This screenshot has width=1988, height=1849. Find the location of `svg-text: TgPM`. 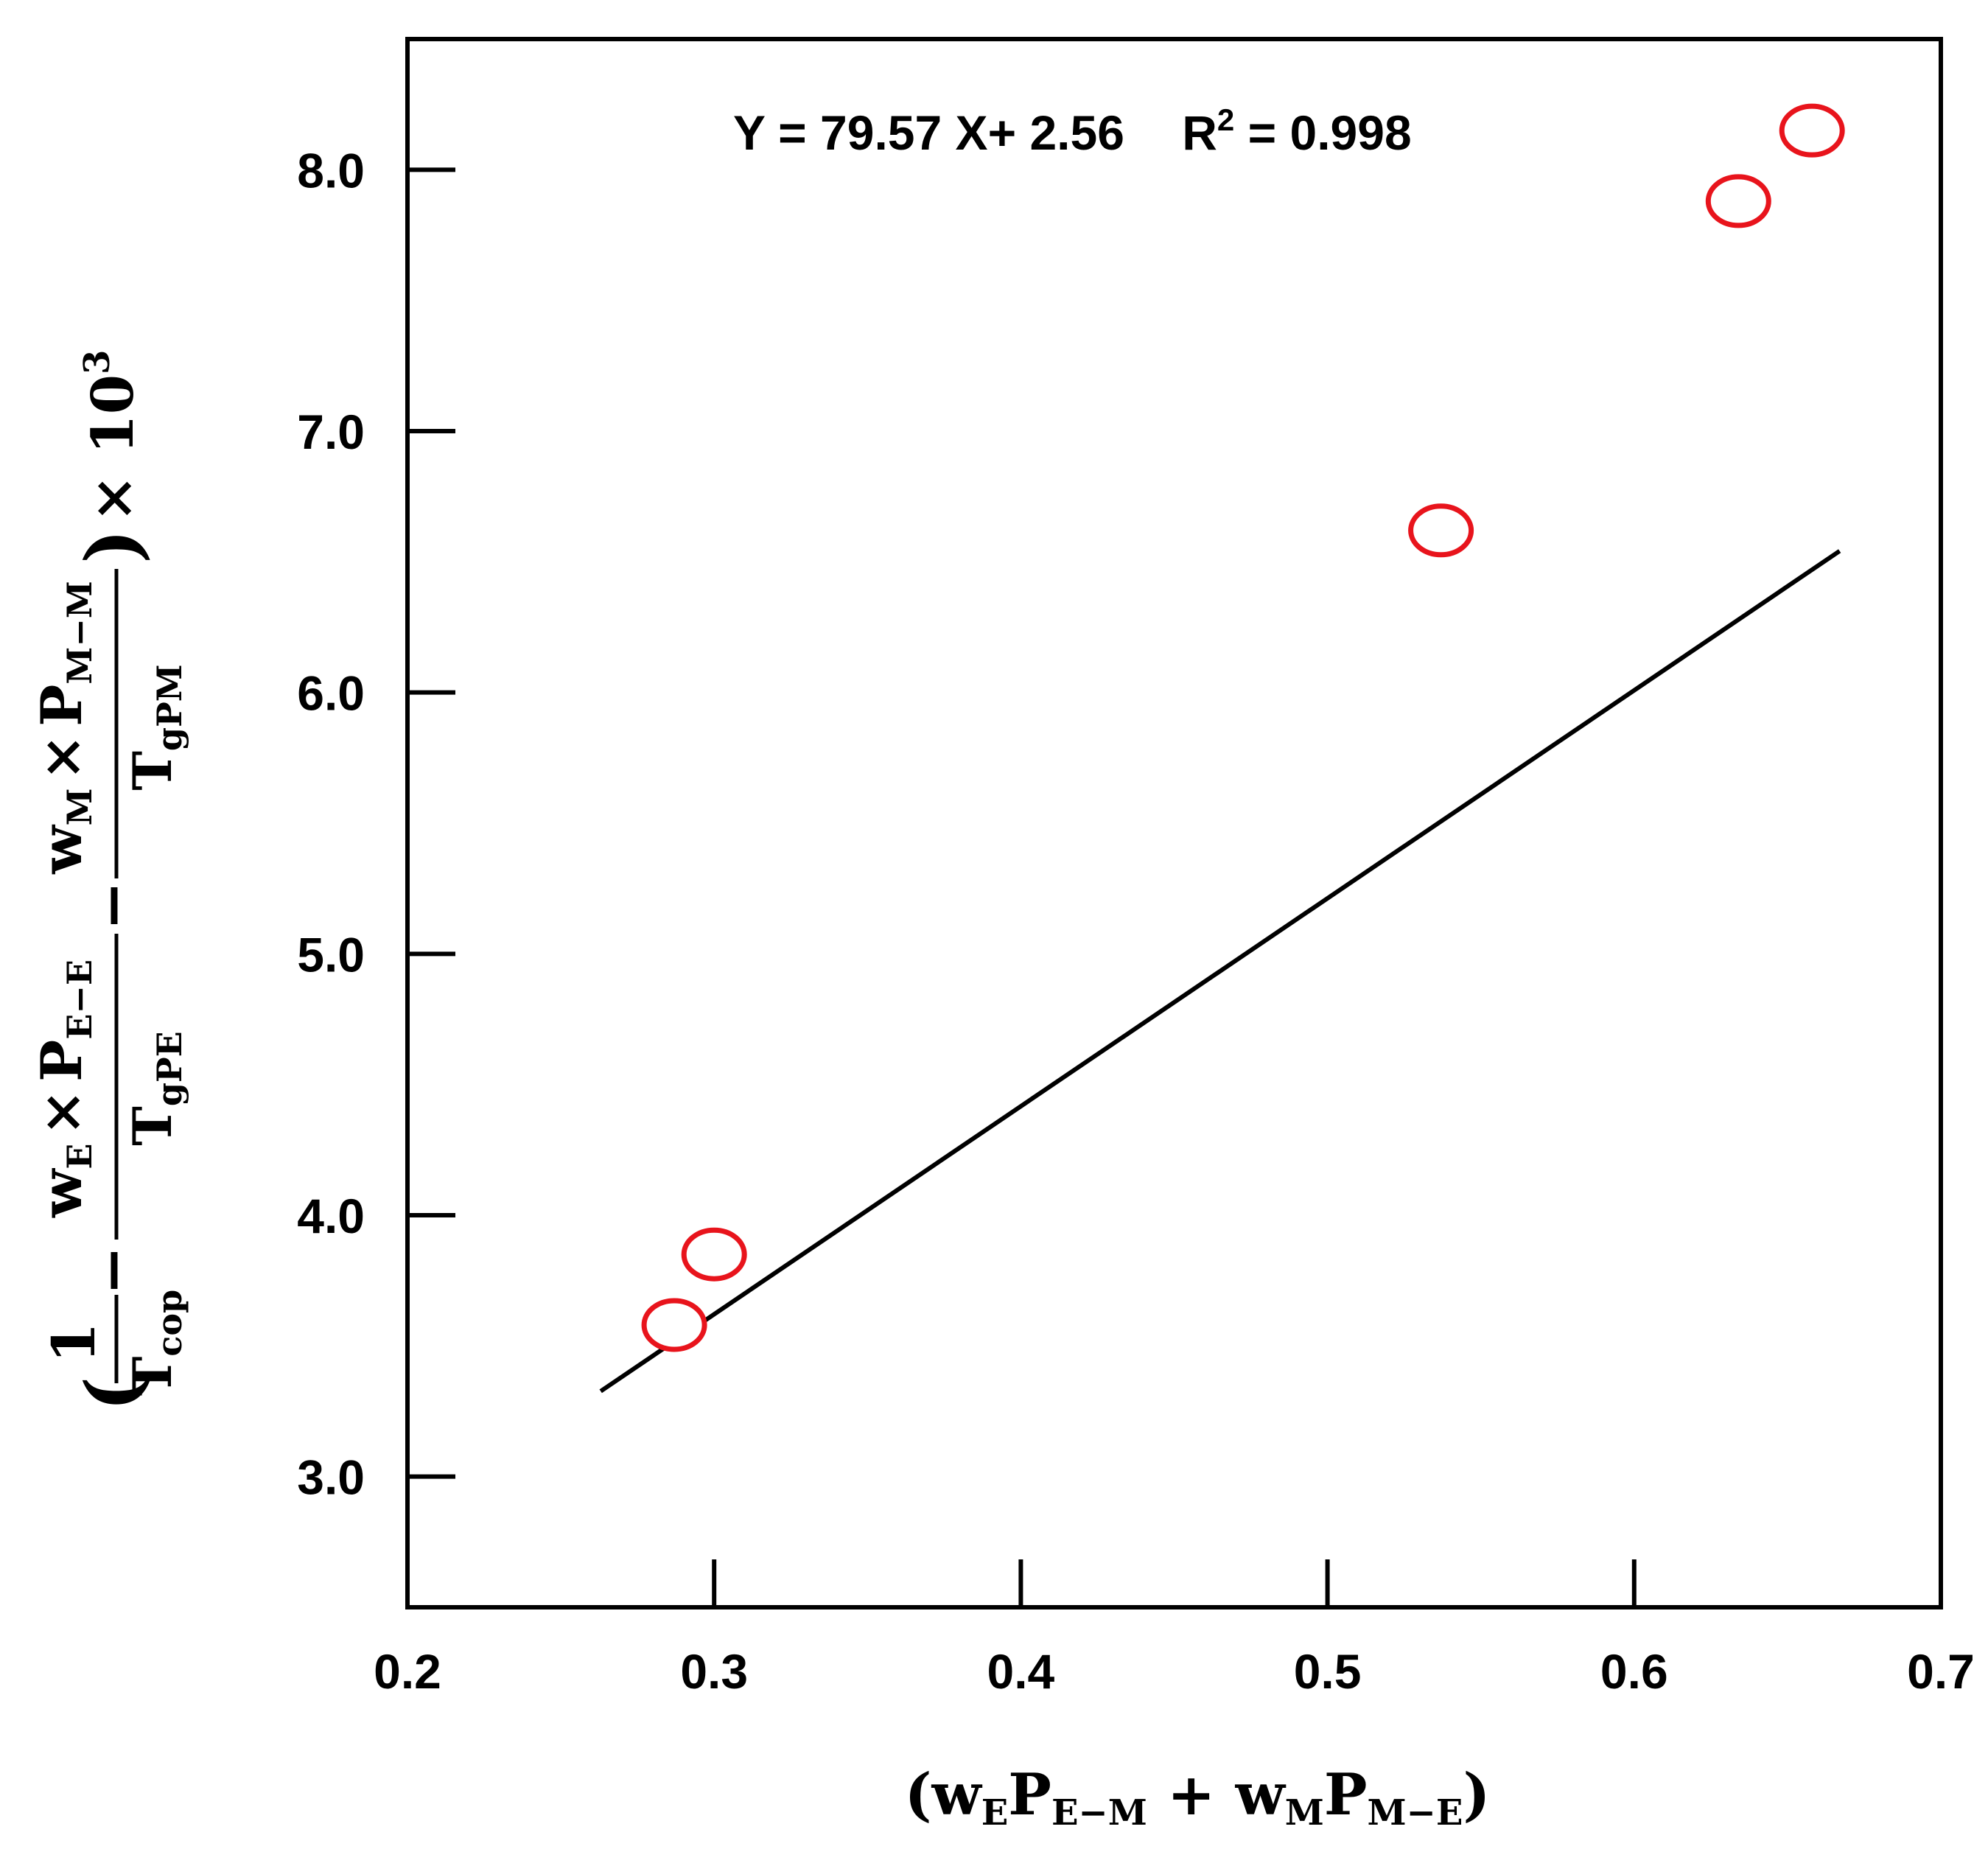

svg-text: TgPM is located at coordinates (155, 727).